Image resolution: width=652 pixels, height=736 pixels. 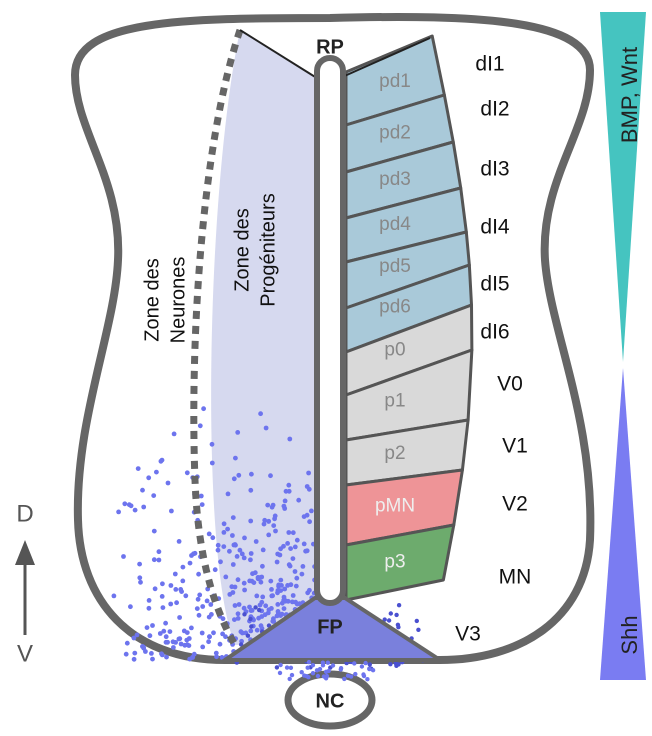 I want to click on central-canal, so click(x=330, y=330).